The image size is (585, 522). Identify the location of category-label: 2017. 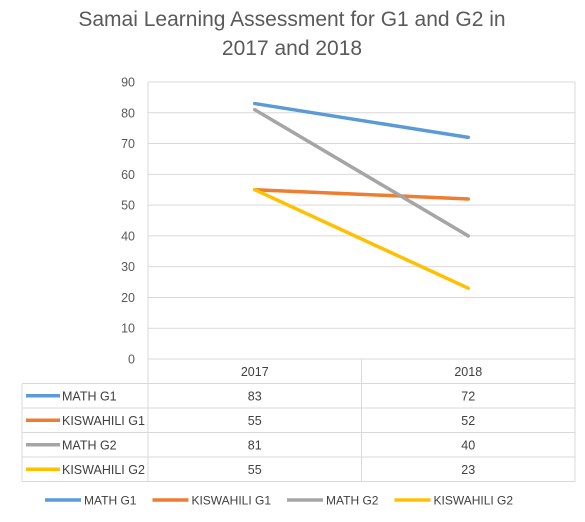
(255, 372).